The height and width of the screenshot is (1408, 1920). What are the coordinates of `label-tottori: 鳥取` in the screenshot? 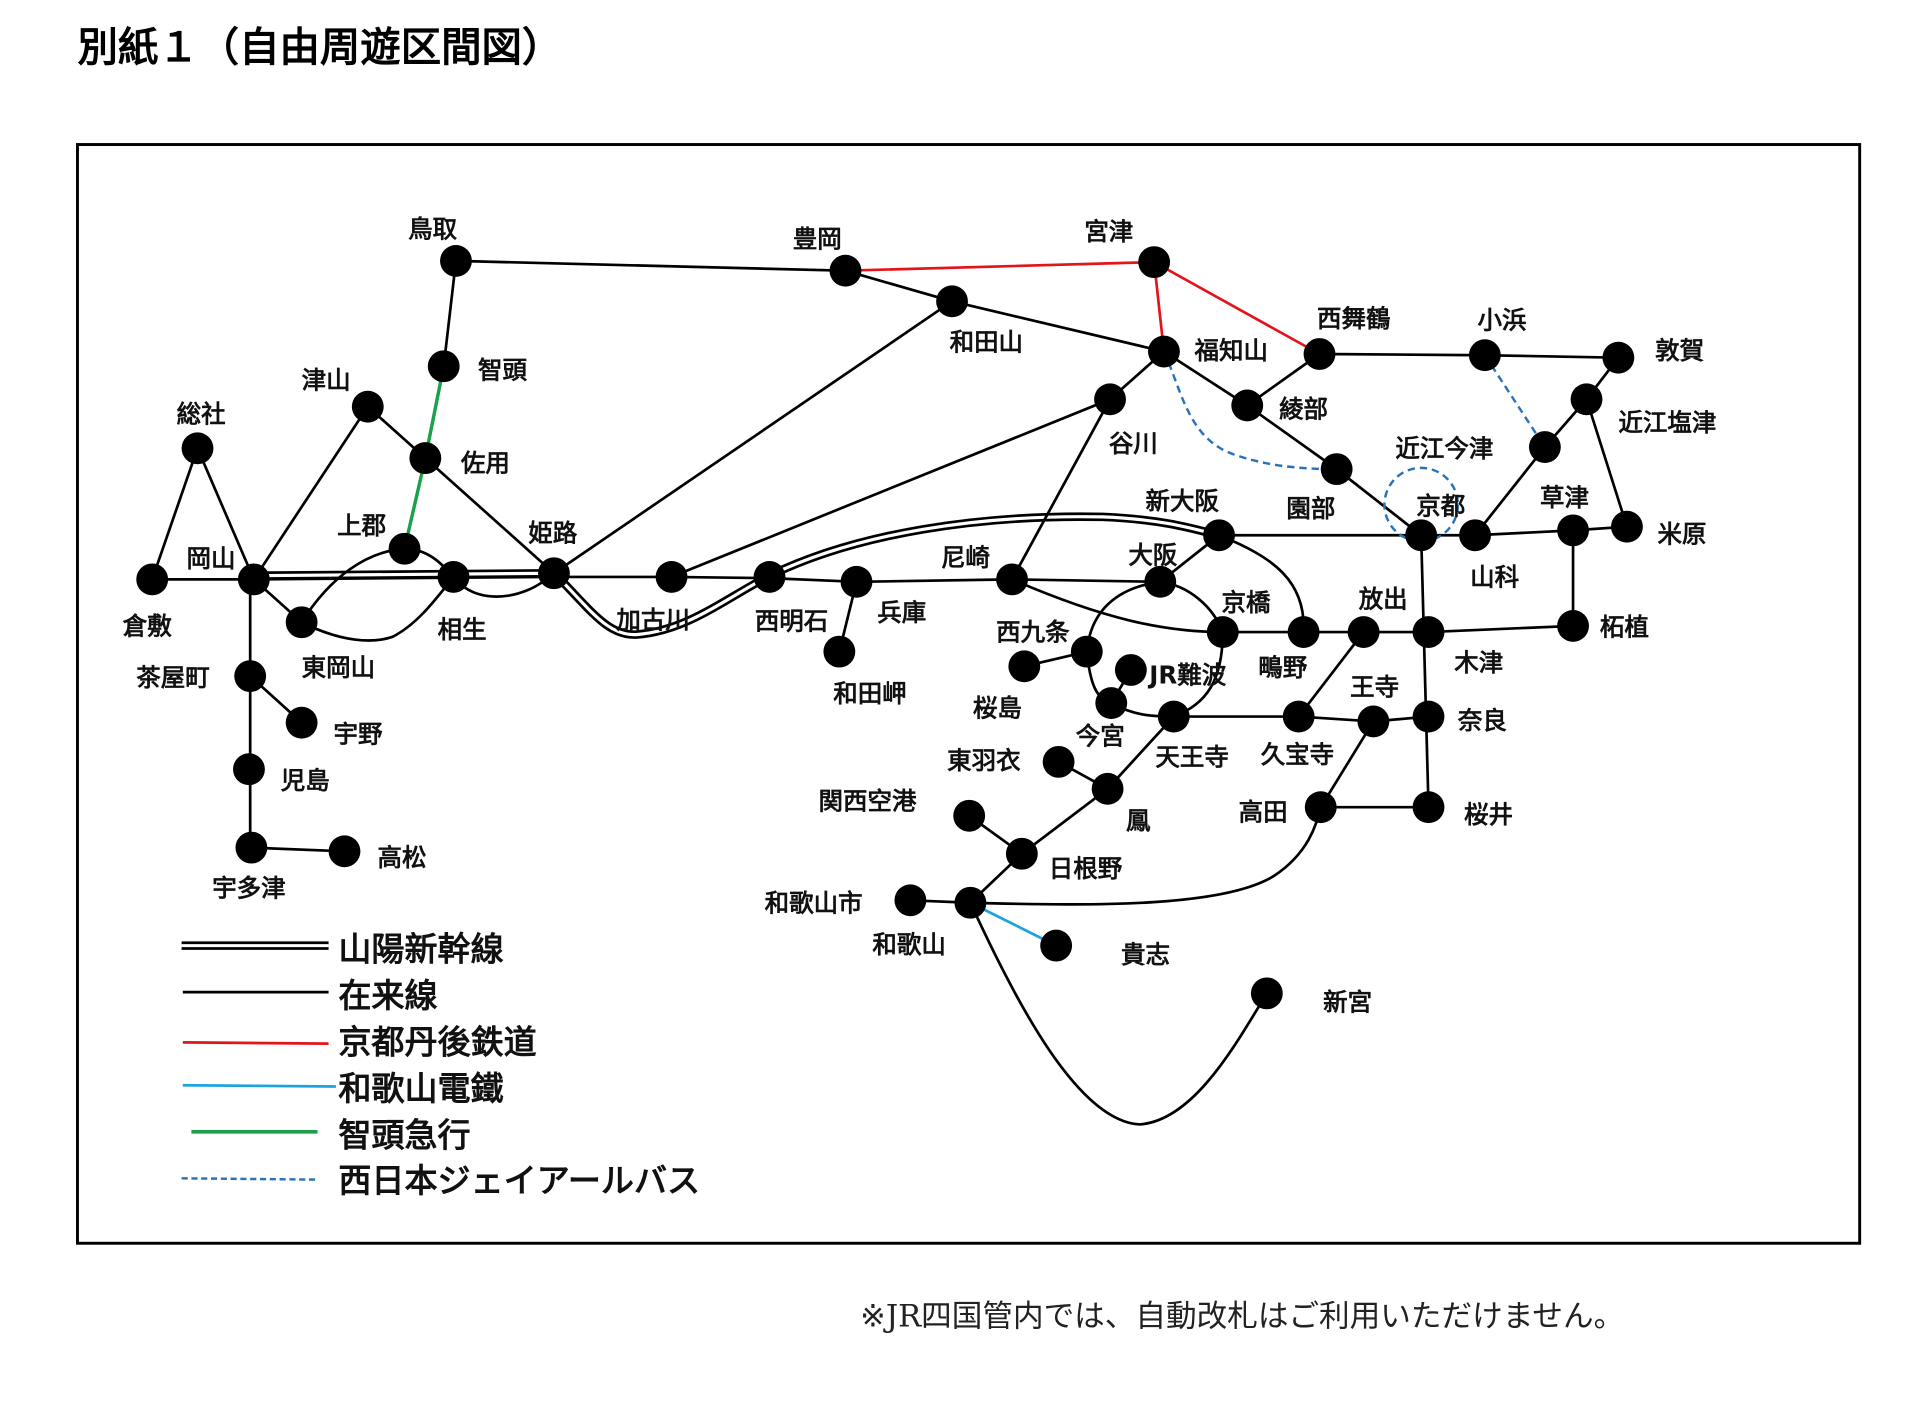 It's located at (432, 229).